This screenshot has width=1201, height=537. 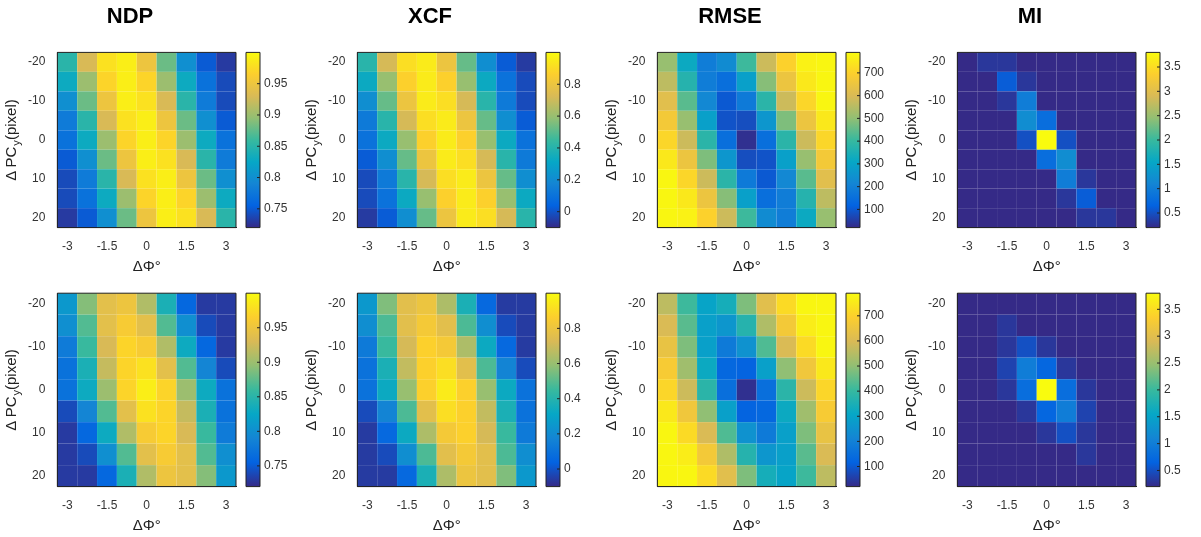 What do you see at coordinates (1173, 362) in the screenshot?
I see `color-bar-label: 2.5` at bounding box center [1173, 362].